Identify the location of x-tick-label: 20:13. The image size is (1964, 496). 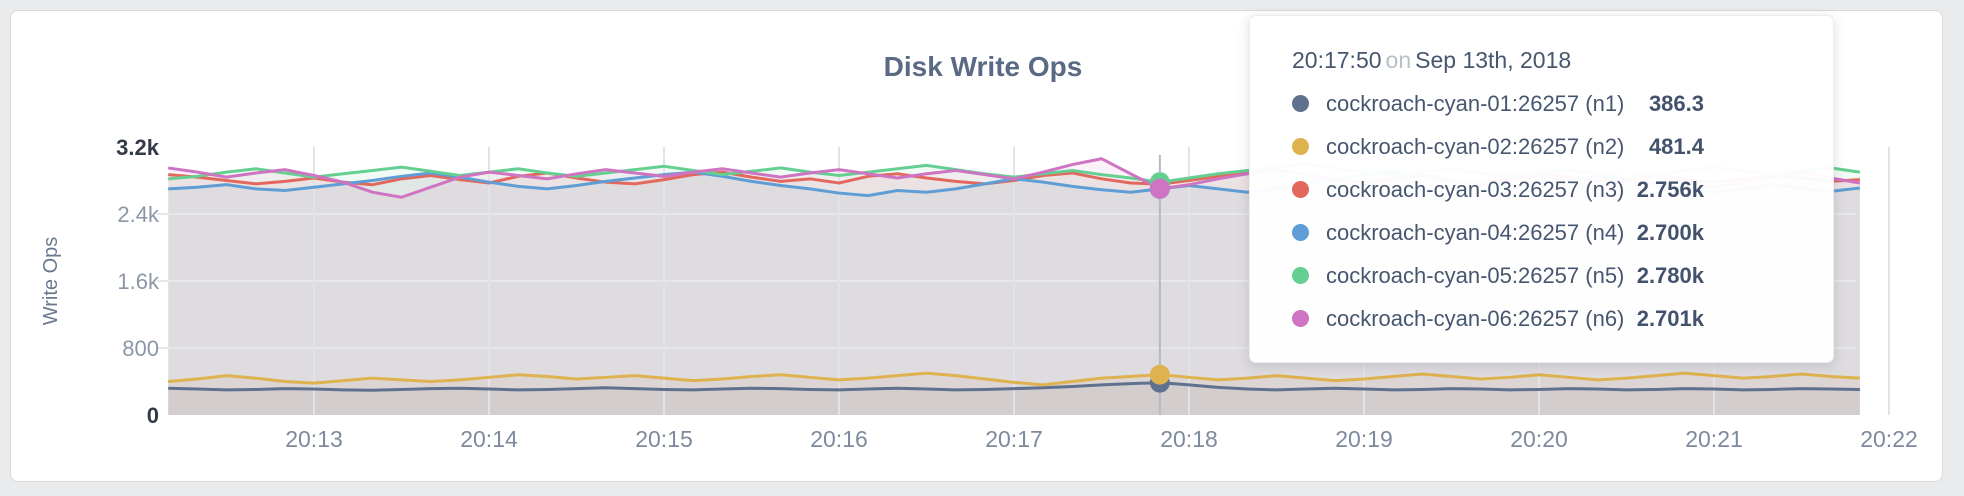
(314, 439).